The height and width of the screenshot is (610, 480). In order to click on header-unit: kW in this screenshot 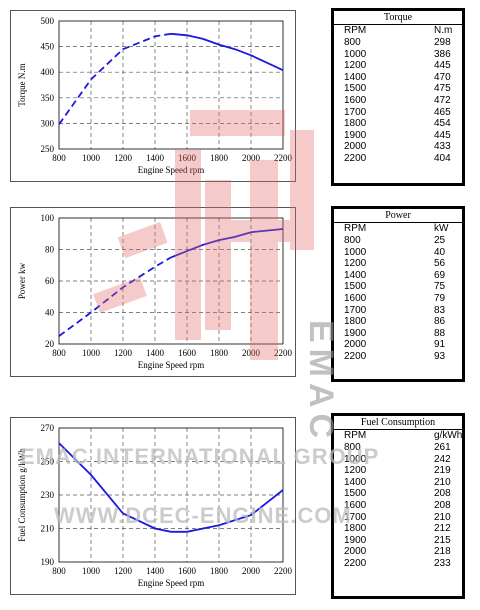, I will do `click(441, 228)`.